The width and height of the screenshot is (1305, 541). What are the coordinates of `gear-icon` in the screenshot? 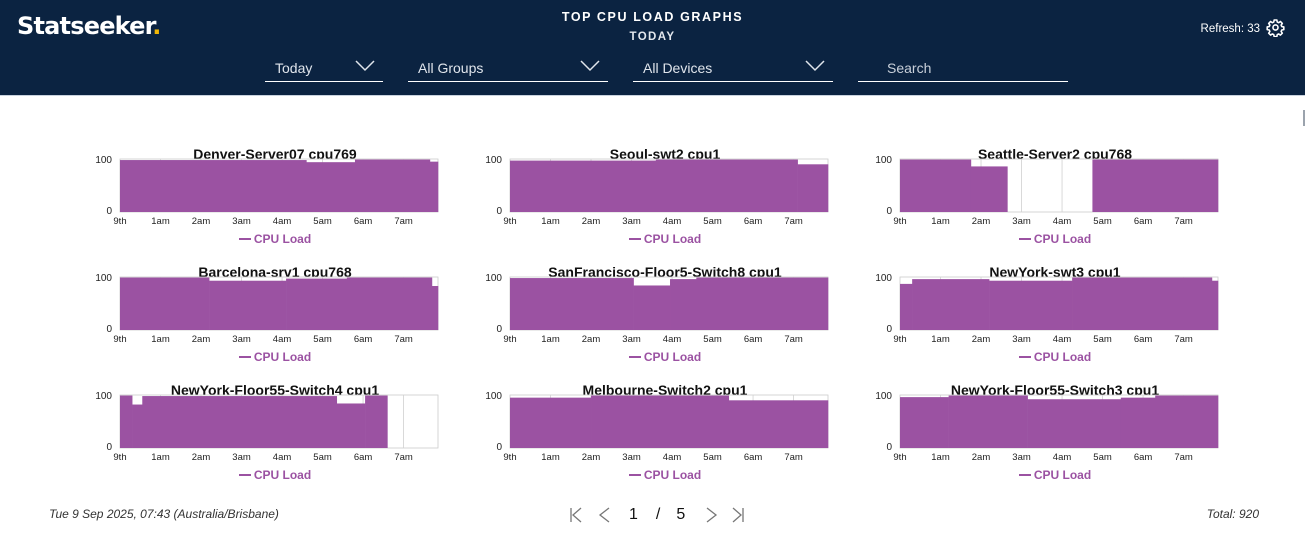 It's located at (1275, 29).